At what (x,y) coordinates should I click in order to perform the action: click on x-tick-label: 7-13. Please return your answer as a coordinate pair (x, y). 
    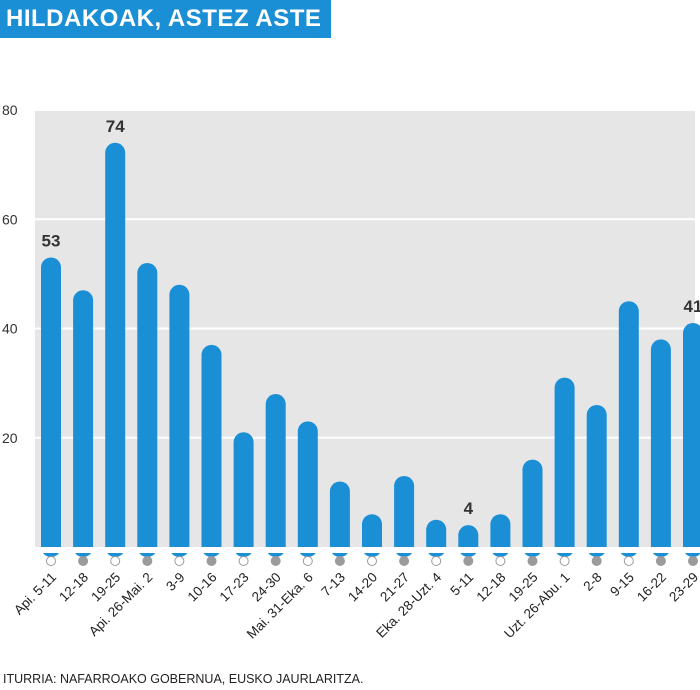
    Looking at the image, I should click on (333, 585).